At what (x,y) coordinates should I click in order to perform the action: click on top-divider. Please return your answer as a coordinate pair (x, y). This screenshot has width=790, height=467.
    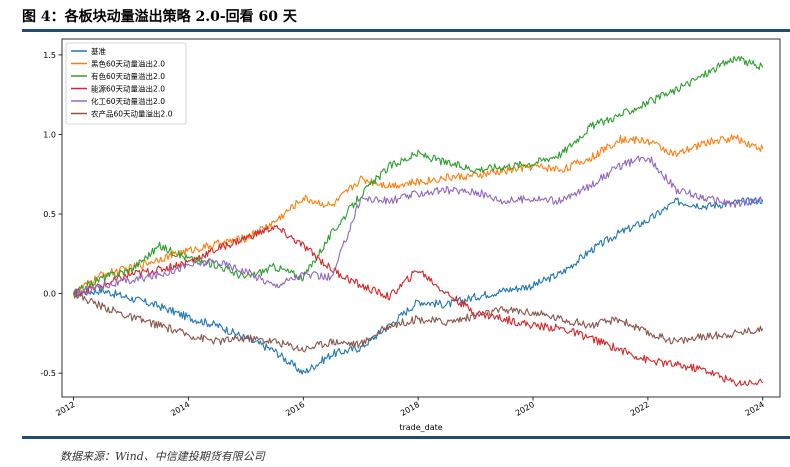
    Looking at the image, I should click on (406, 30).